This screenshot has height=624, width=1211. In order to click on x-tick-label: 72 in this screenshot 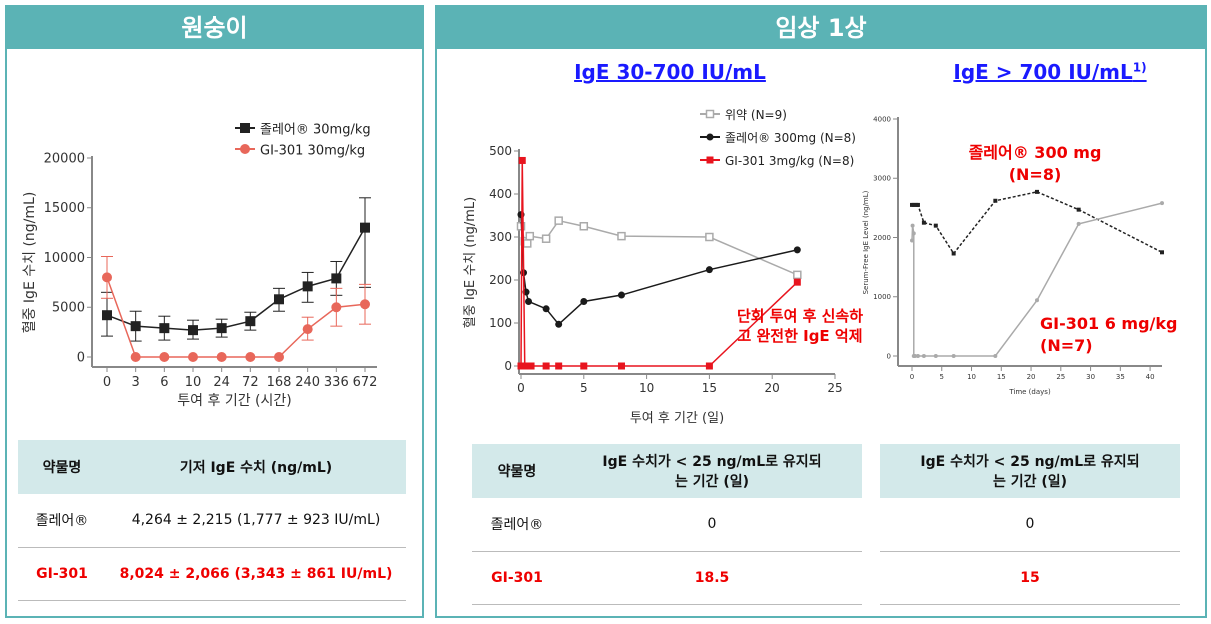, I will do `click(250, 382)`.